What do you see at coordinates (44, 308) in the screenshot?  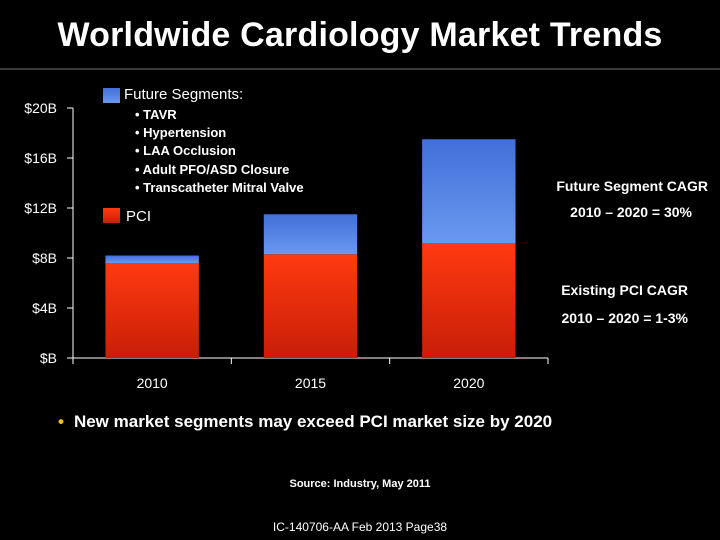 I see `y-tick-label: $4B` at bounding box center [44, 308].